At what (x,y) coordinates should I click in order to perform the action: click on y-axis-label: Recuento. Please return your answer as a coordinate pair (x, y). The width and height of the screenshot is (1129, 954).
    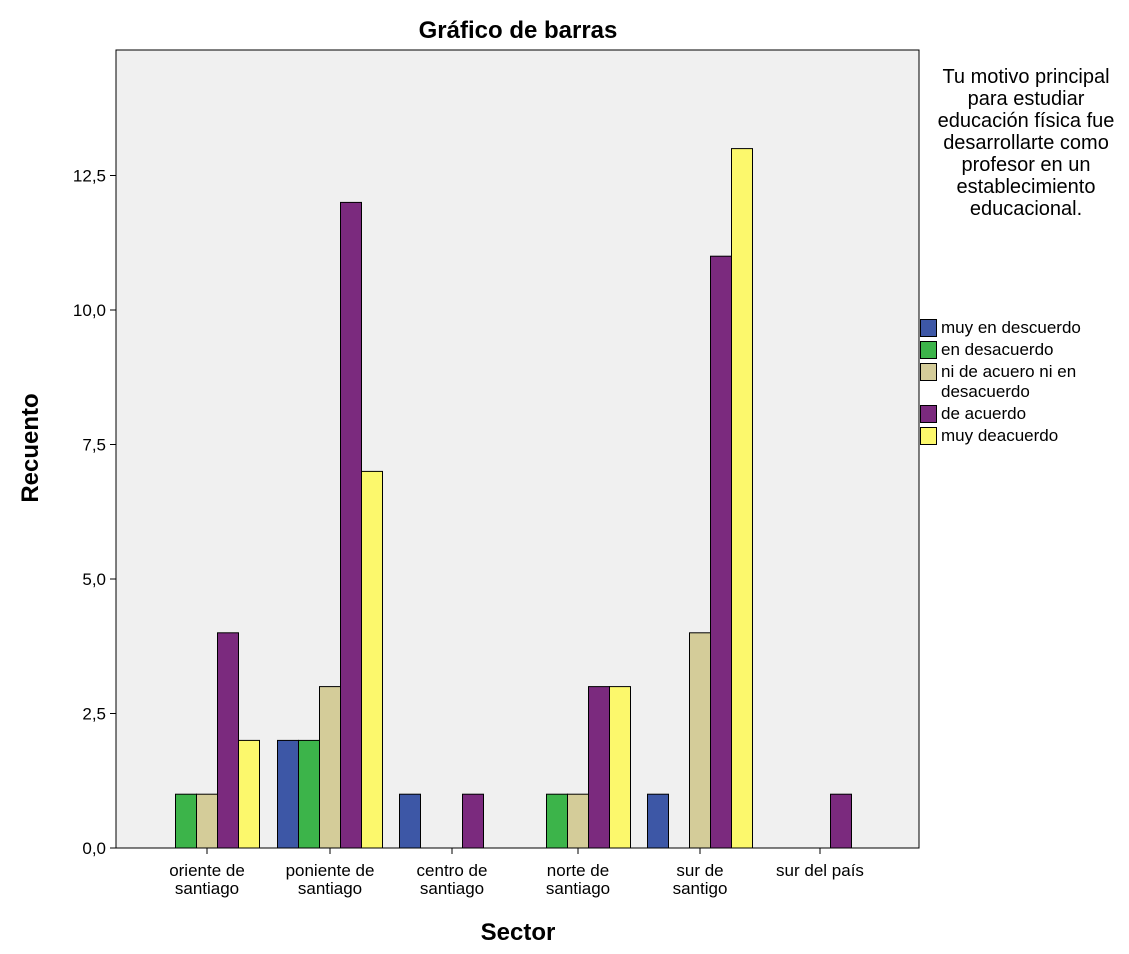
    Looking at the image, I should click on (30, 447).